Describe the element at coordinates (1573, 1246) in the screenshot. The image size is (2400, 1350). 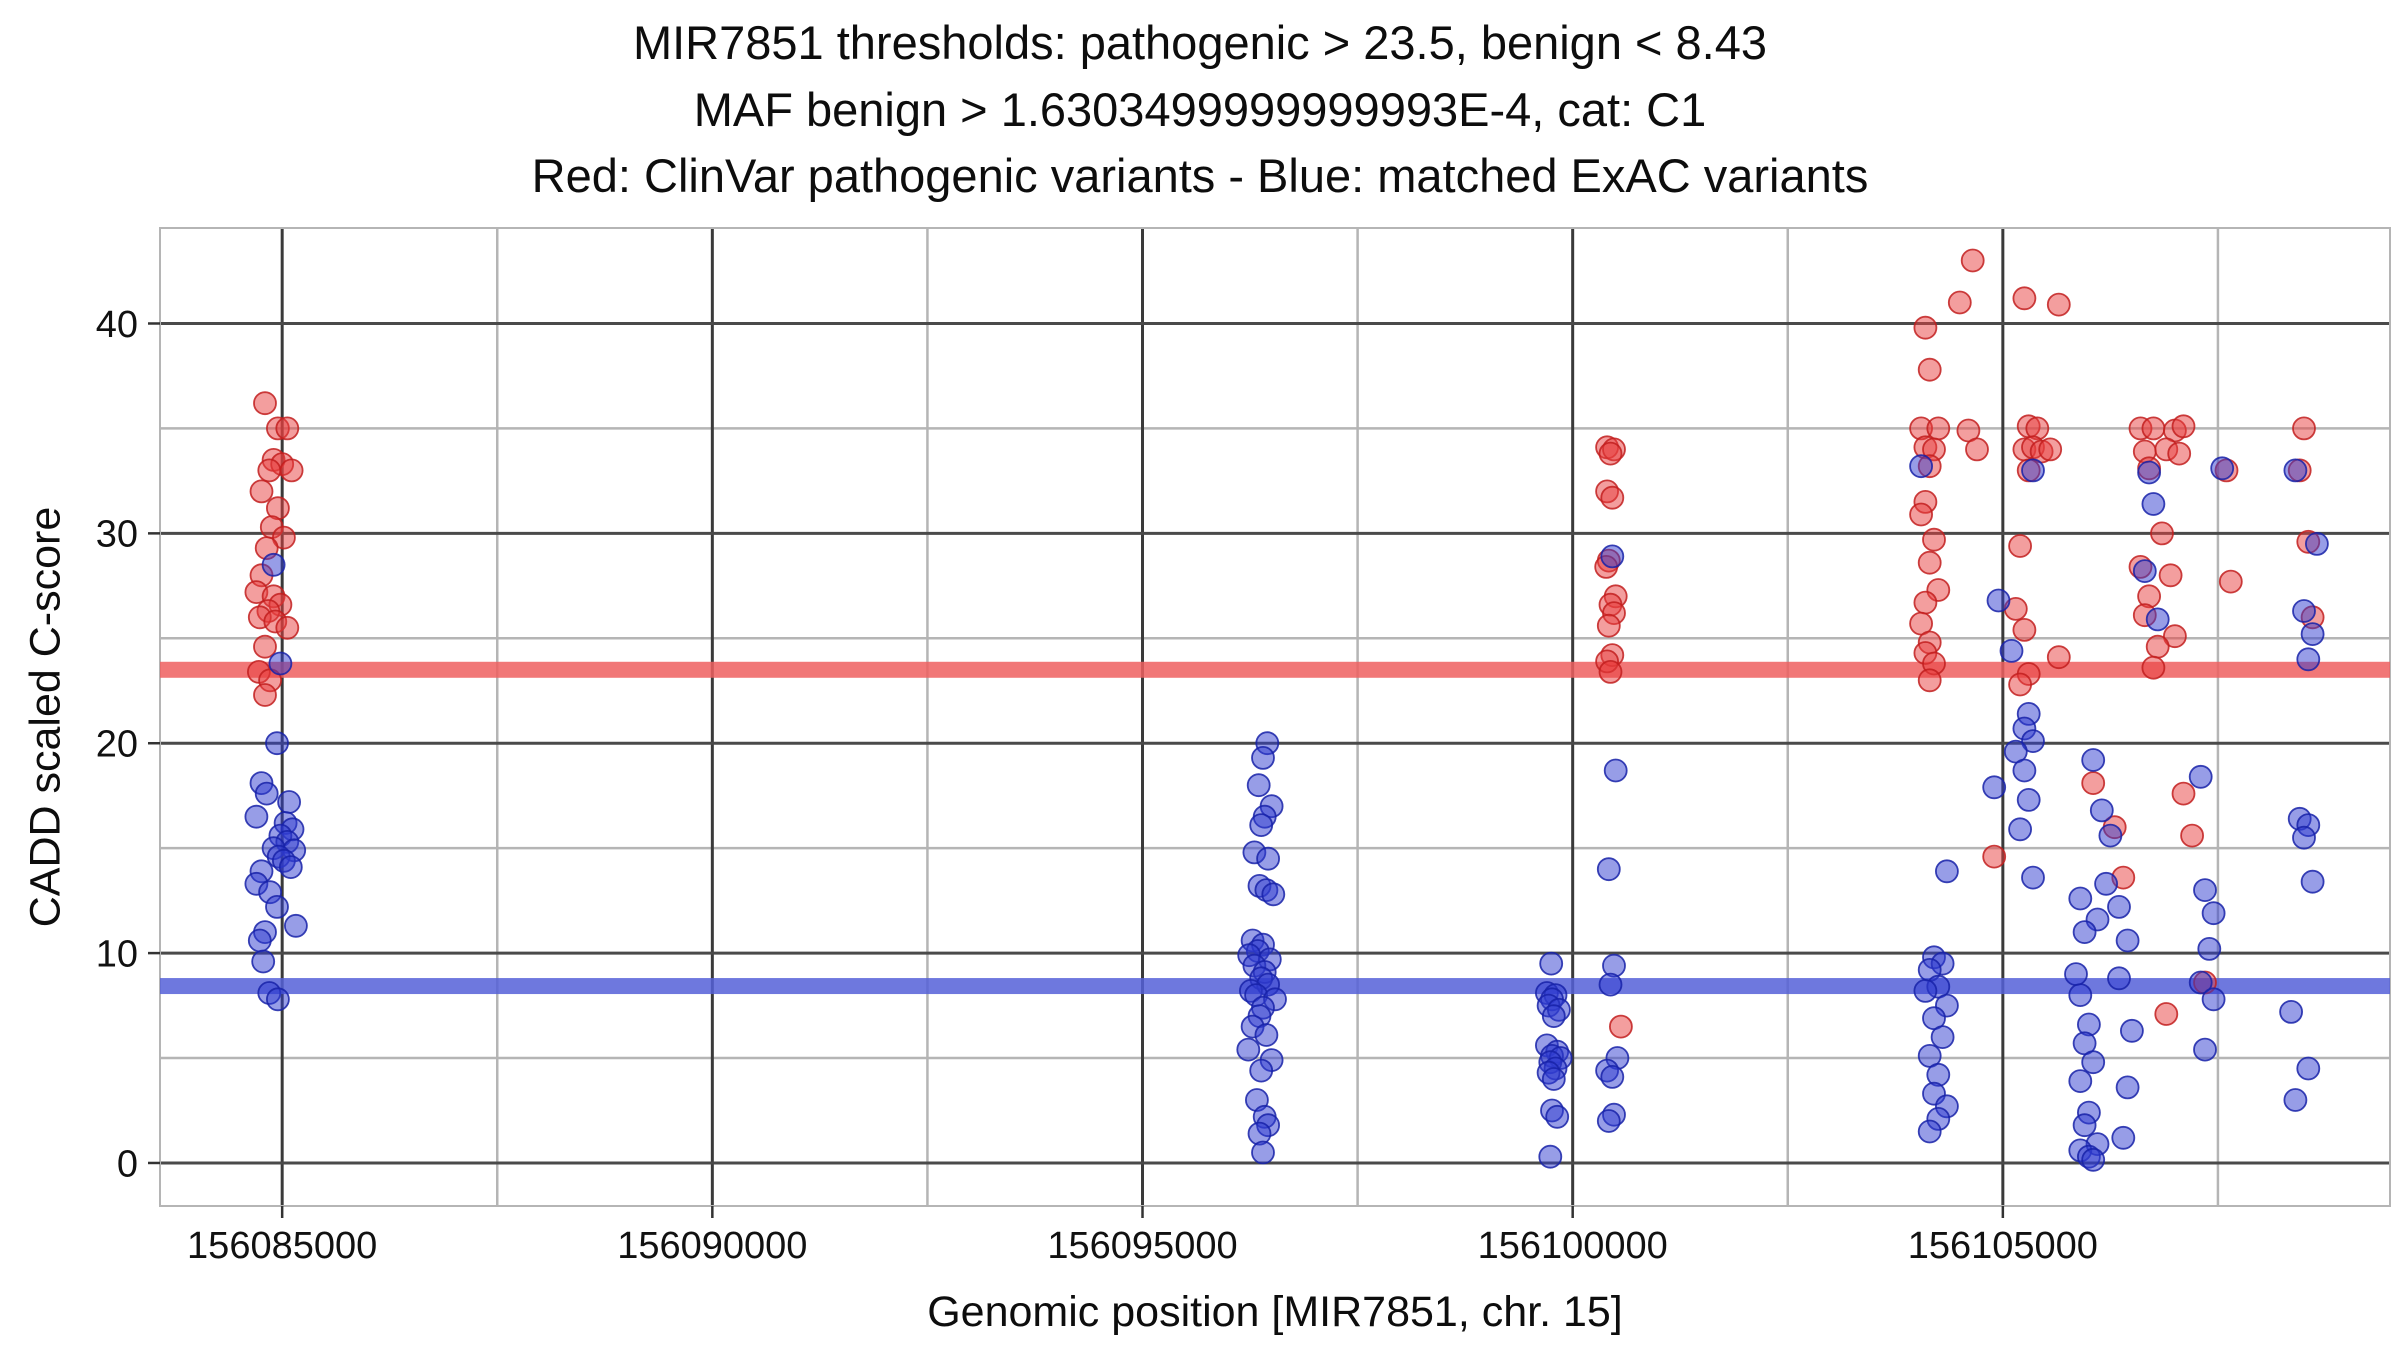
I see `x-tick-label: 156100000` at that location.